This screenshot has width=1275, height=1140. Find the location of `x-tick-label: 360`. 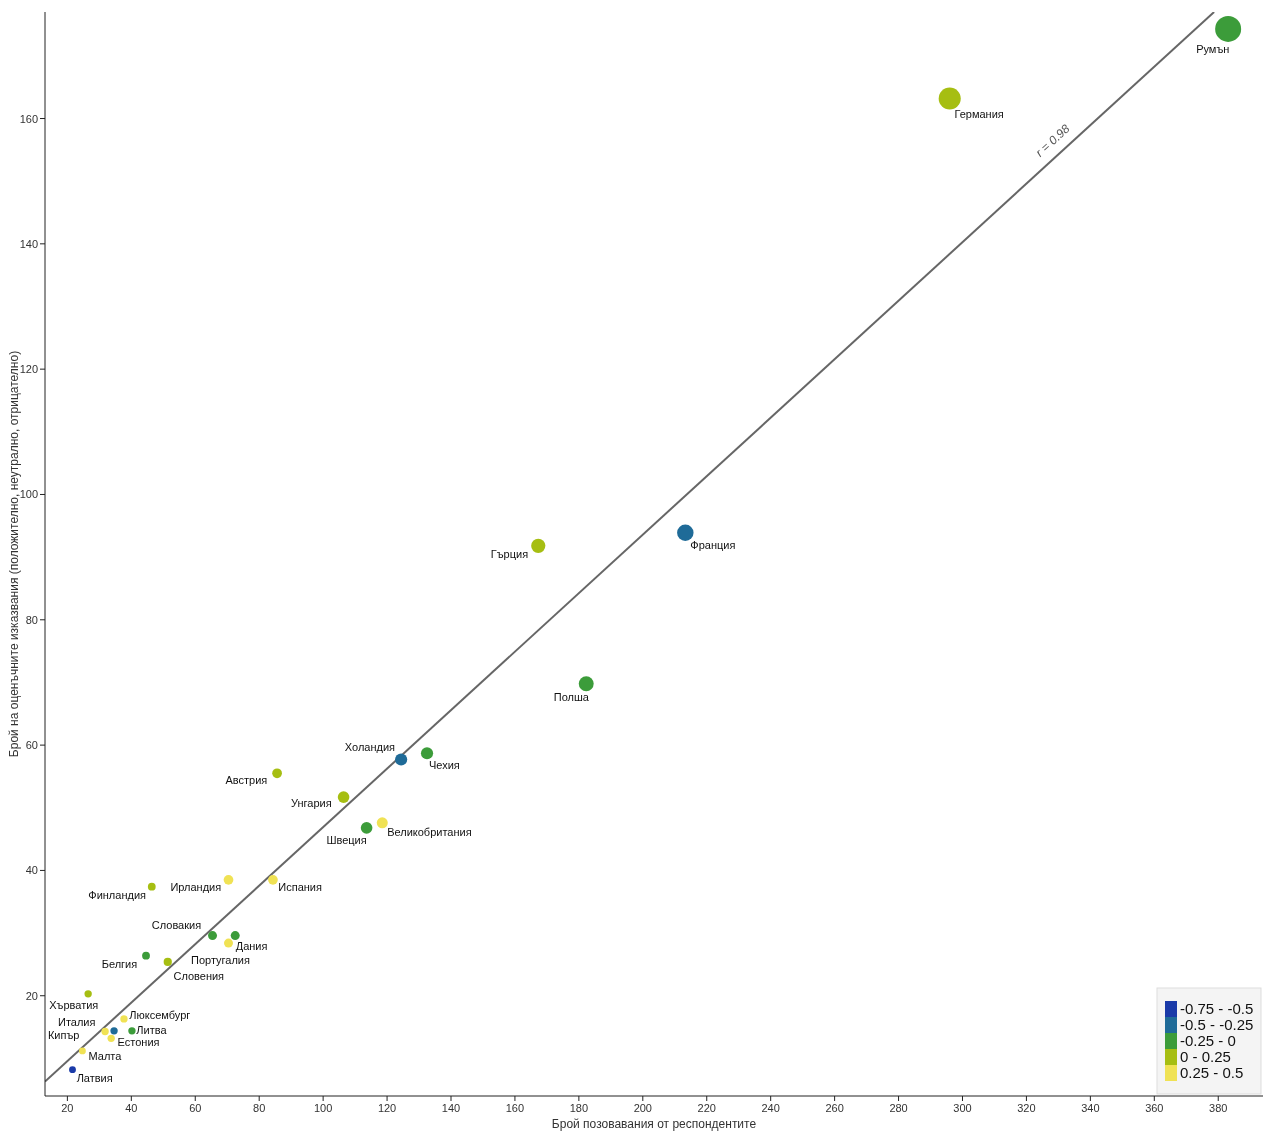

x-tick-label: 360 is located at coordinates (1154, 1108).